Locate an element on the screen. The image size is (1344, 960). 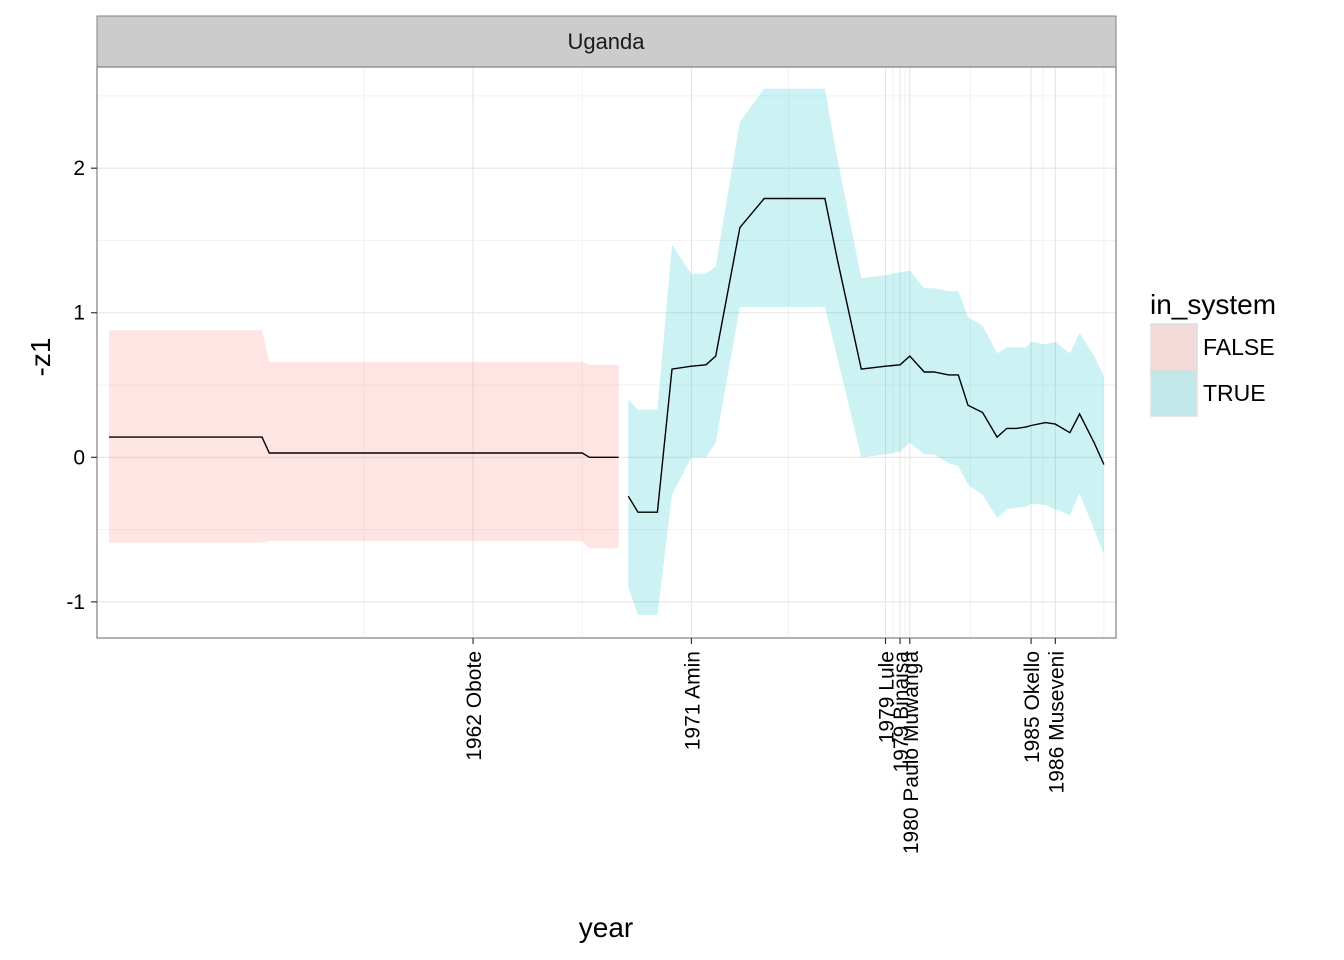
x-tick-label: 1985 Okello is located at coordinates (1032, 707).